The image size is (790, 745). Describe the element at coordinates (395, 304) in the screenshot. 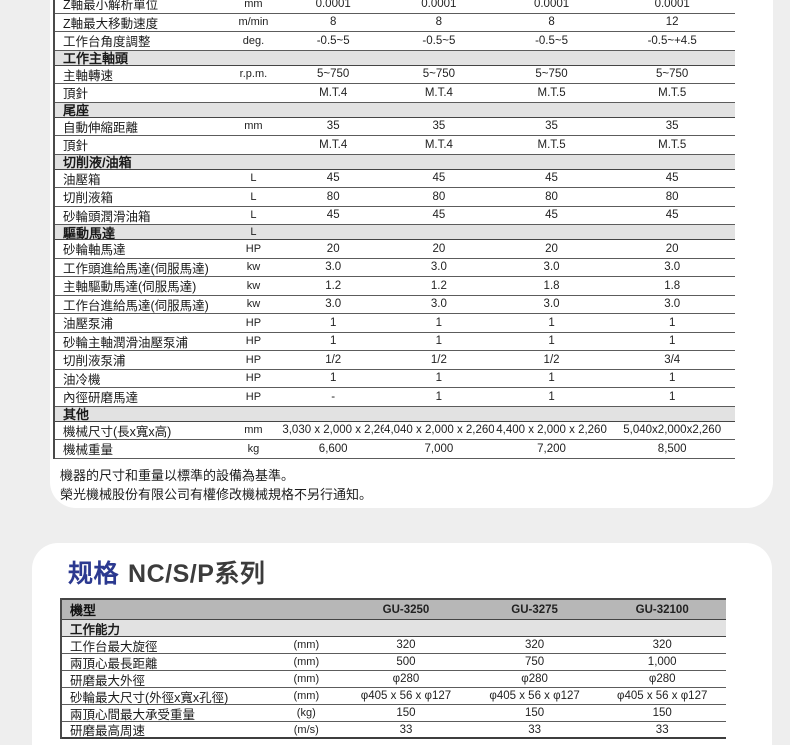

I see `table-row: 工作台進給馬達(伺服馬達) kw 3.0 3.0 3.0 3.0` at that location.